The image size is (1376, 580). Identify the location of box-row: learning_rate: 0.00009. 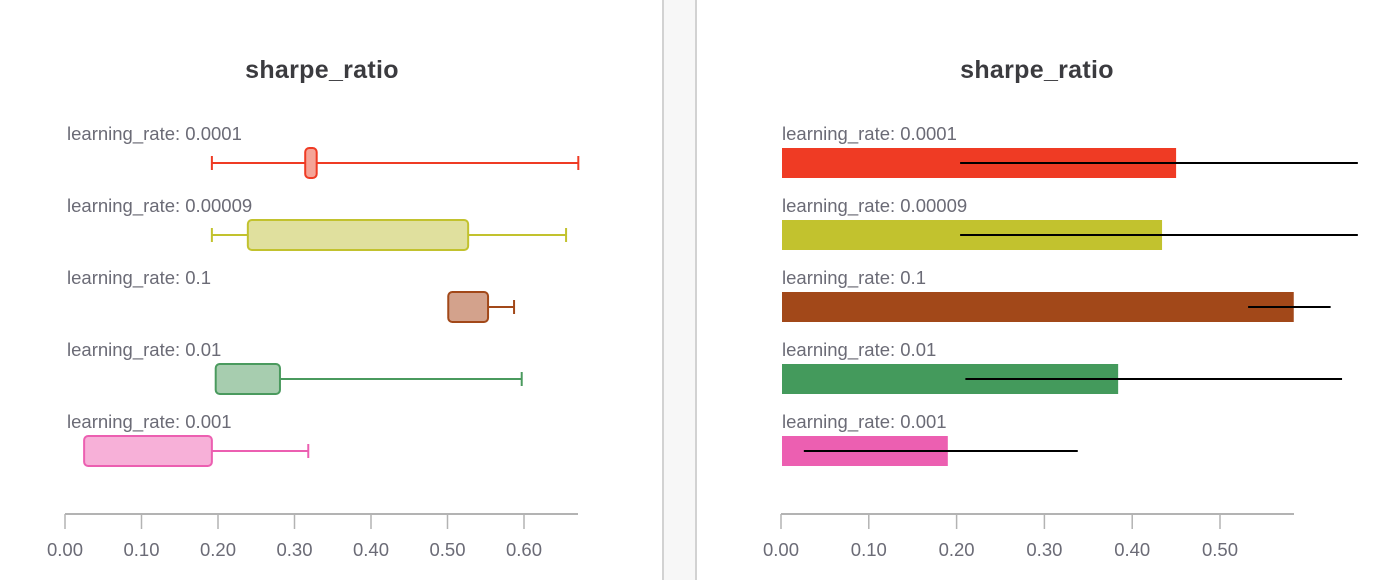
(317, 223).